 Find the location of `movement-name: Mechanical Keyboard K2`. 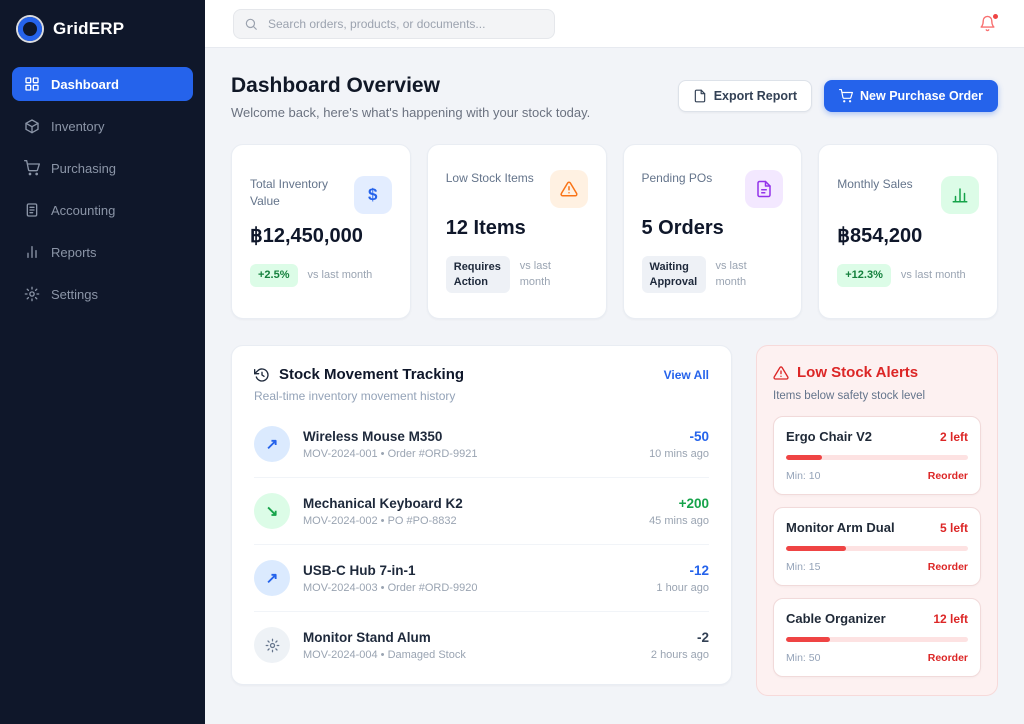

movement-name: Mechanical Keyboard K2 is located at coordinates (383, 503).